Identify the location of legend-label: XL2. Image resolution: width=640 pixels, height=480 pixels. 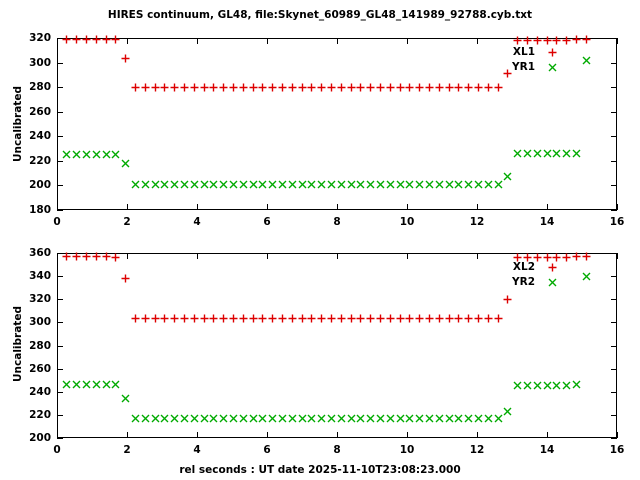
(523, 267).